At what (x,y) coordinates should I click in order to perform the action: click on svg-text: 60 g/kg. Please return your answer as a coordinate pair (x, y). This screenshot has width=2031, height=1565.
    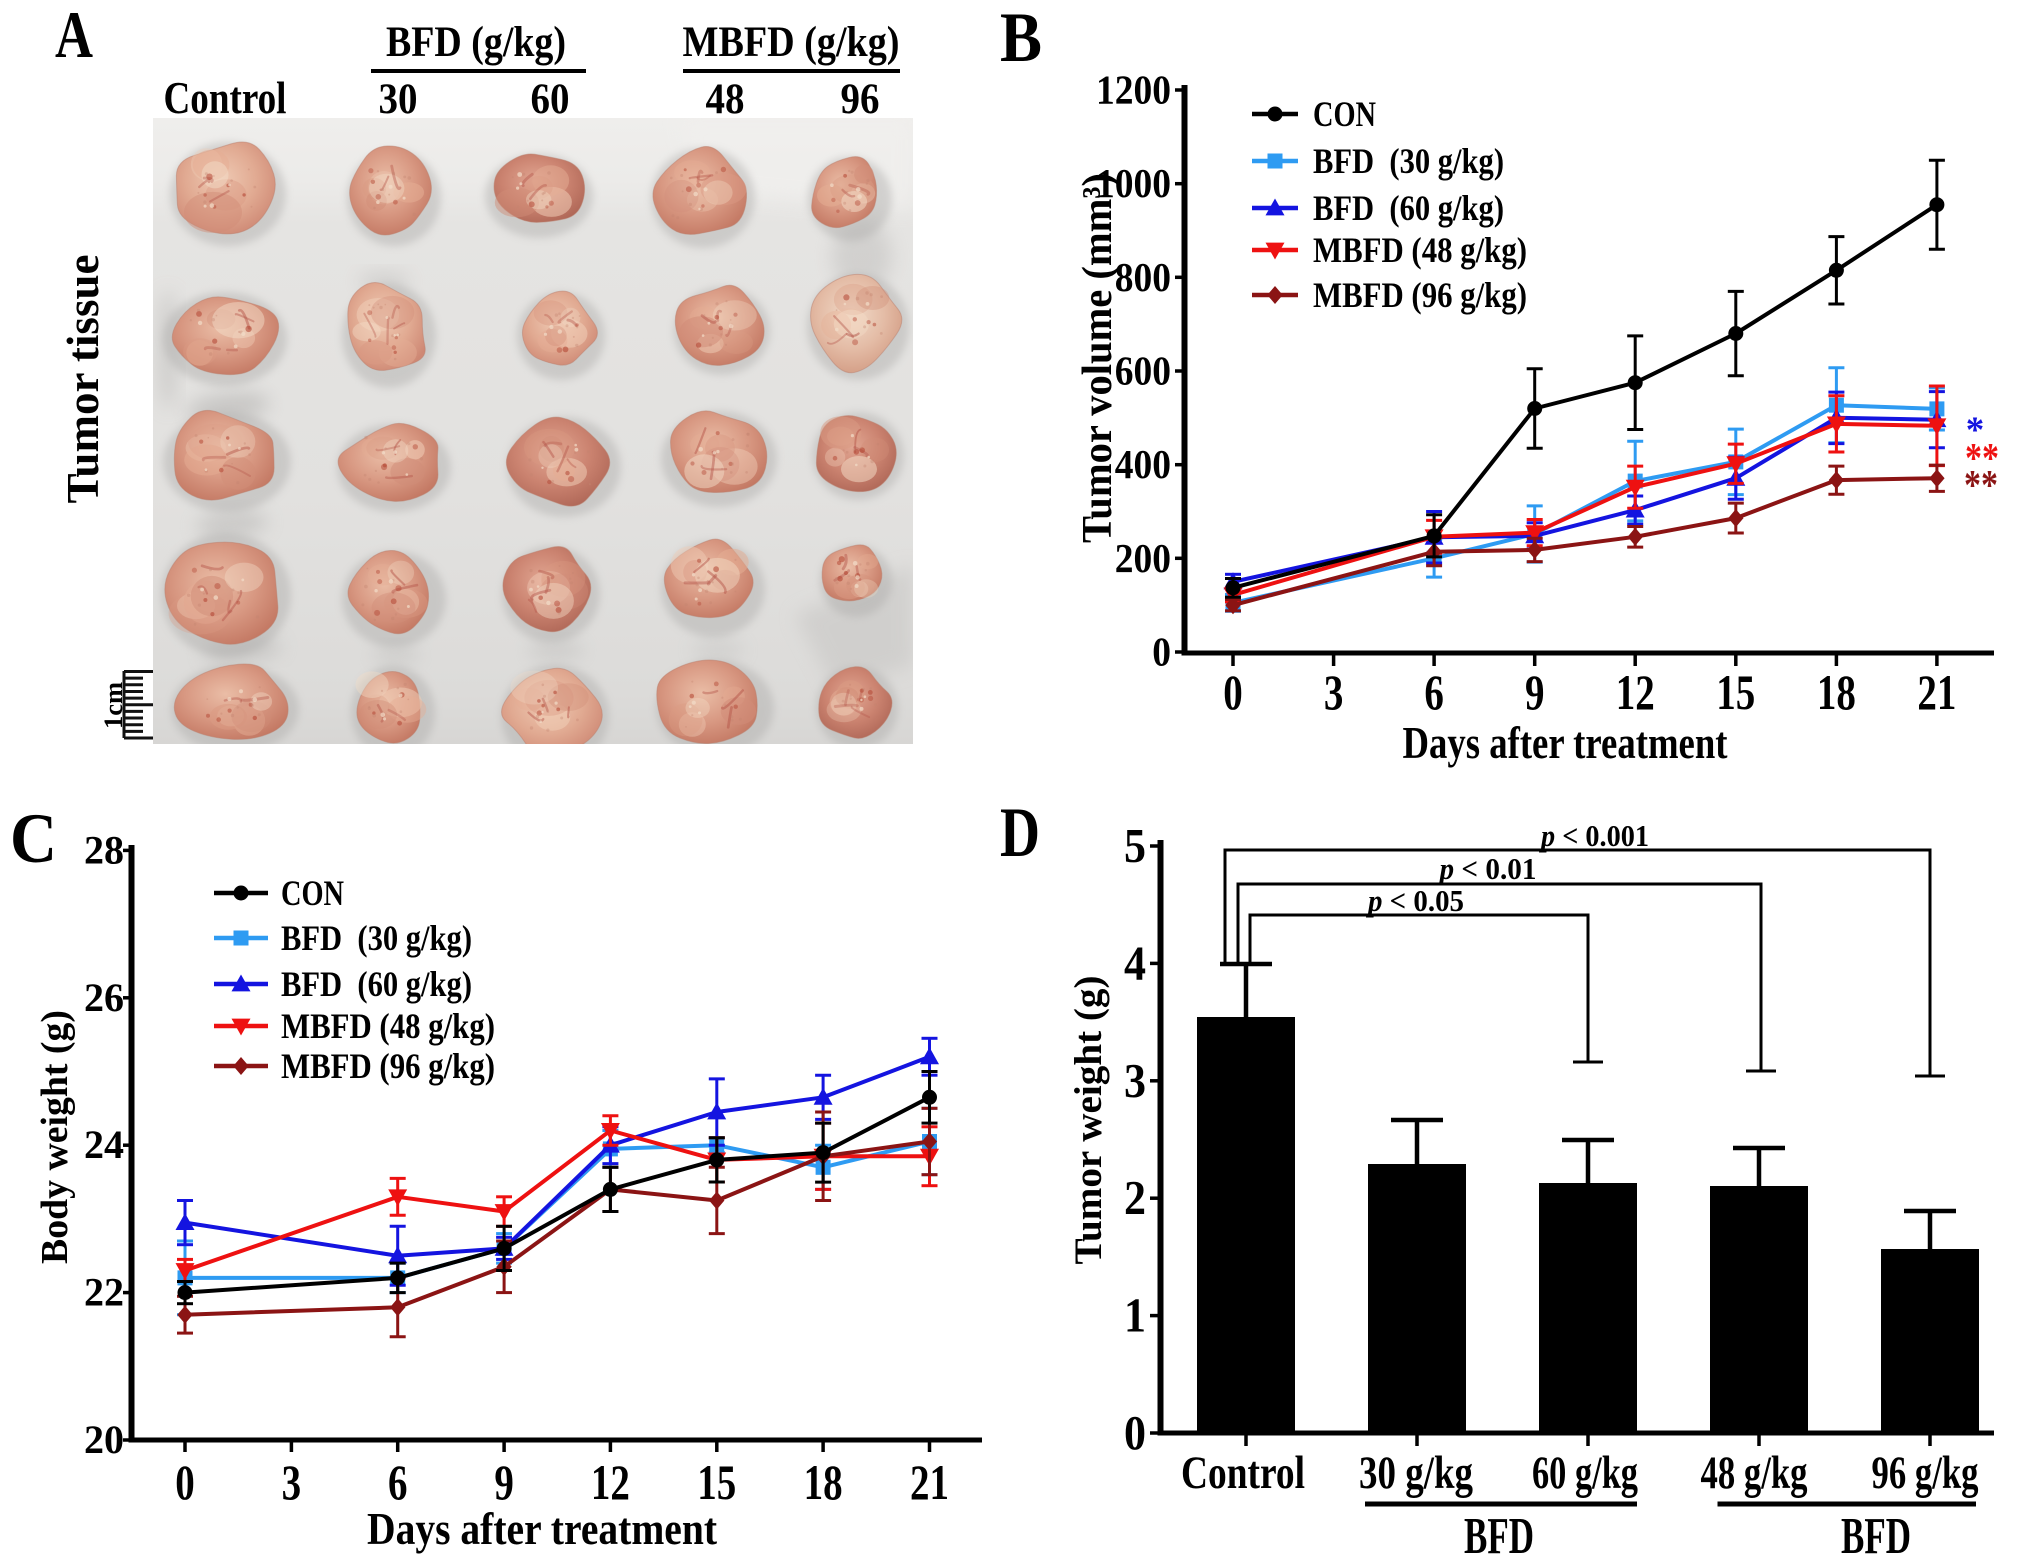
    Looking at the image, I should click on (1585, 1473).